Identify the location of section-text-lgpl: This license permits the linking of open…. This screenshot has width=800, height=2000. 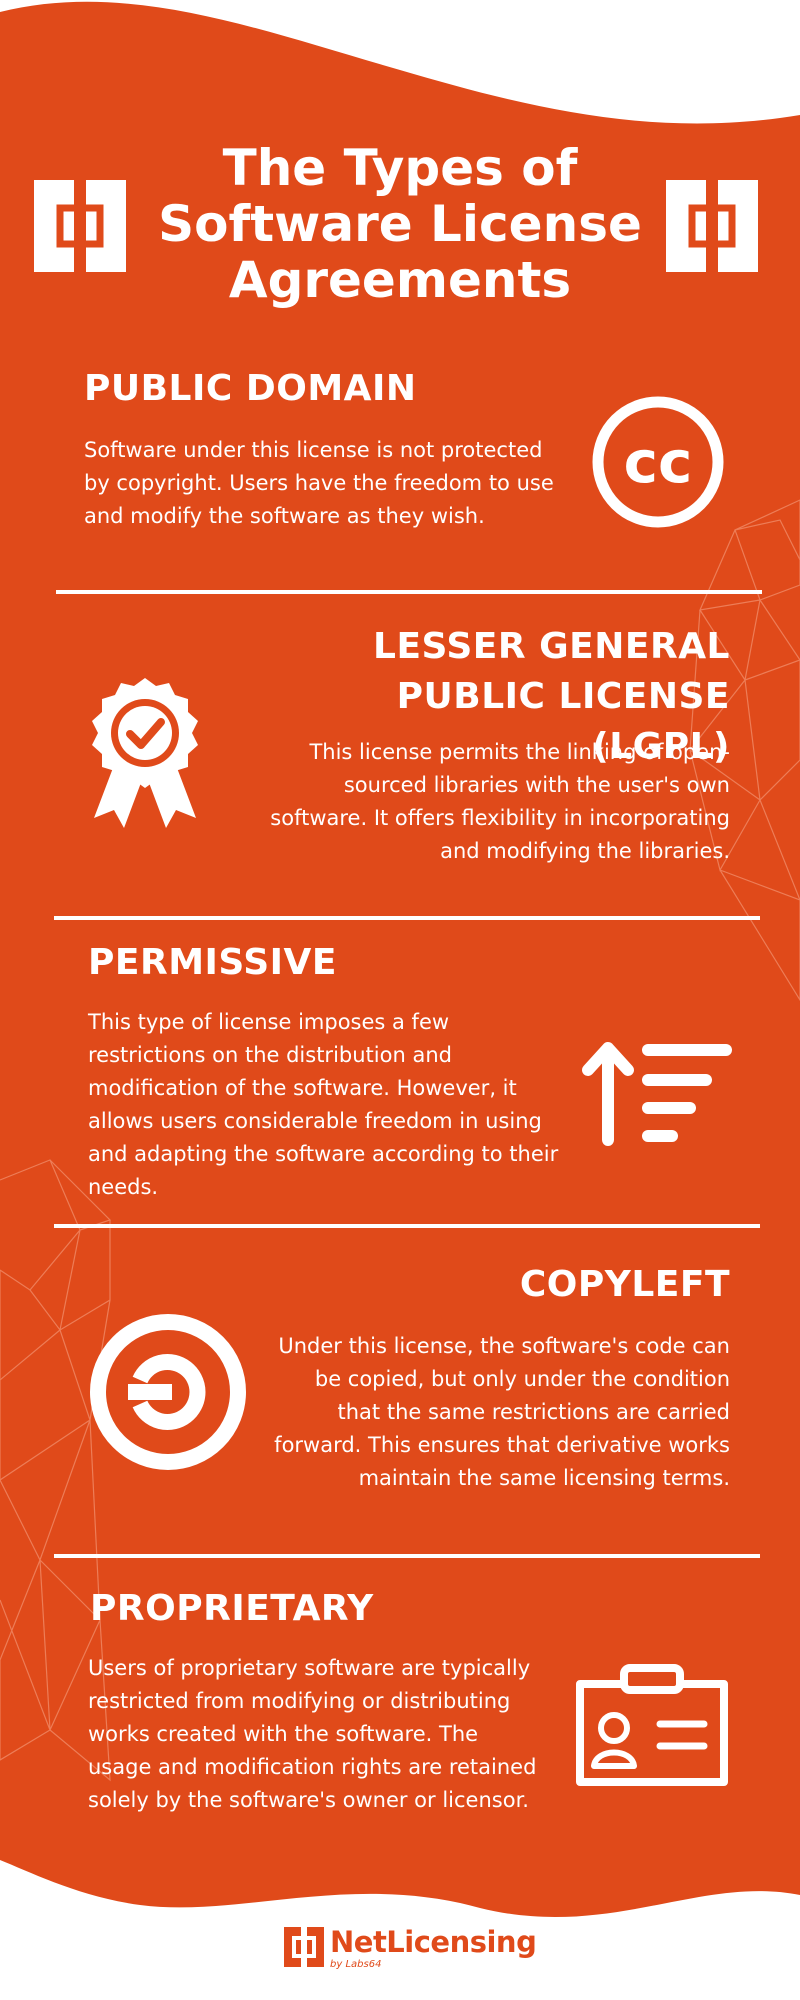
(485, 802).